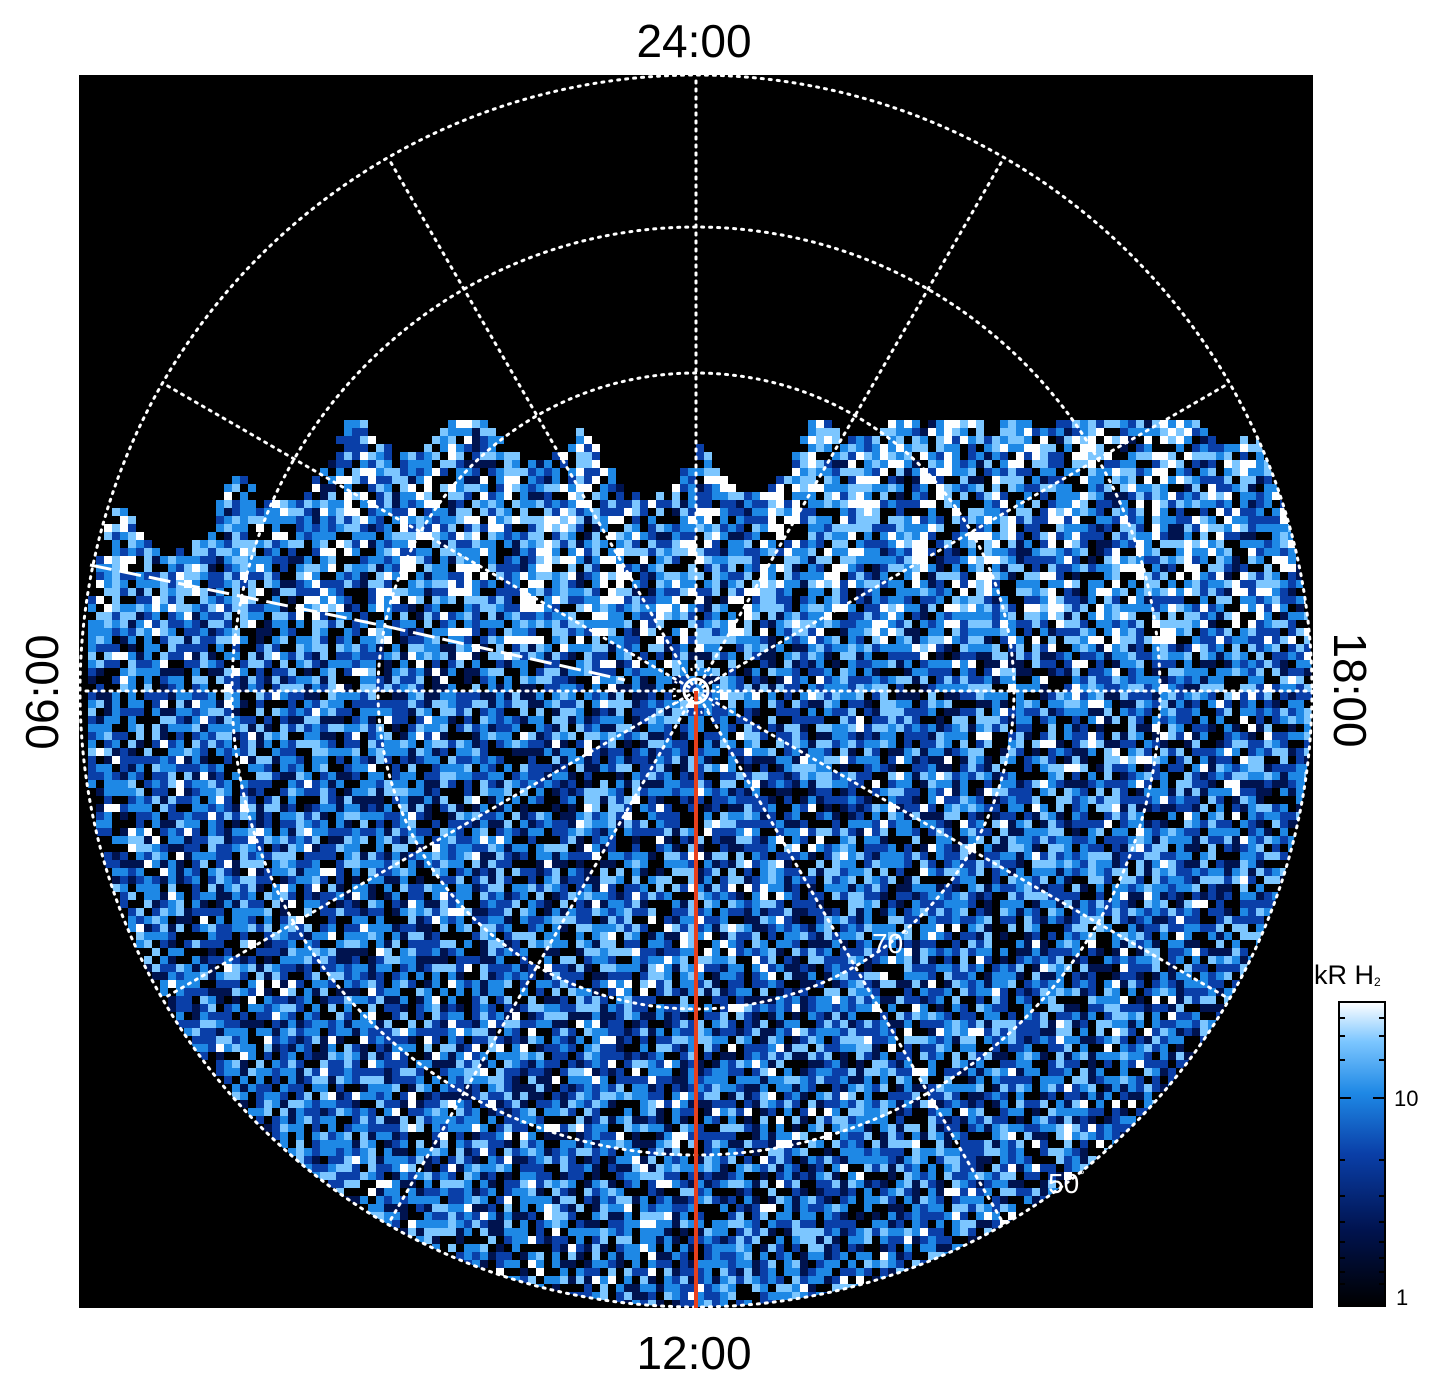 The image size is (1447, 1384). I want to click on latitude-value-50: 50, so click(1064, 1183).